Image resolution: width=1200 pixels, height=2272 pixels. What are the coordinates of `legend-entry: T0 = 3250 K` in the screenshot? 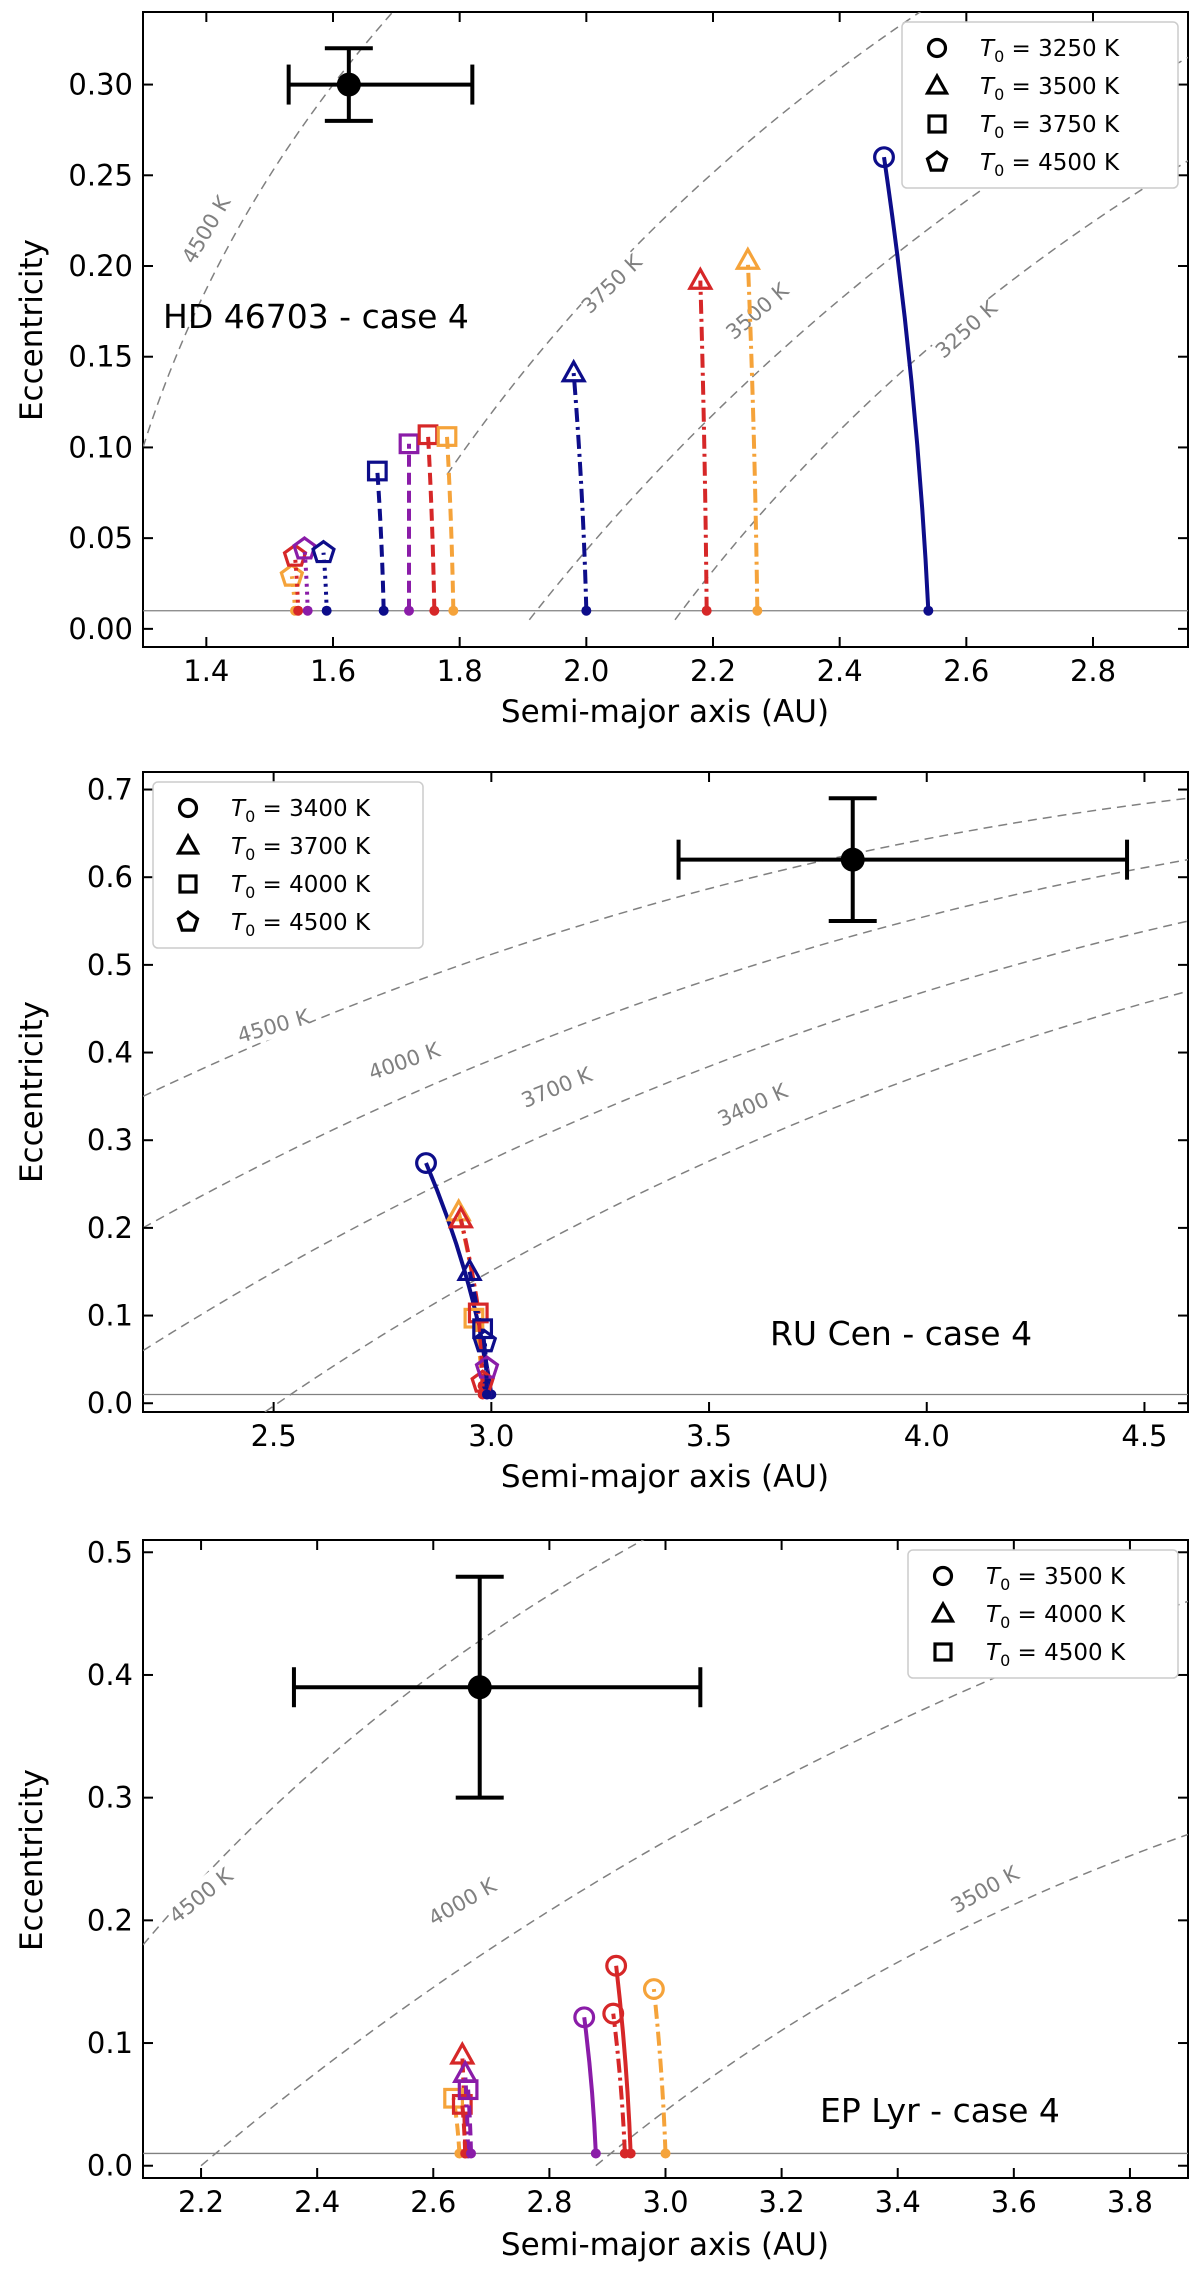 It's located at (1050, 51).